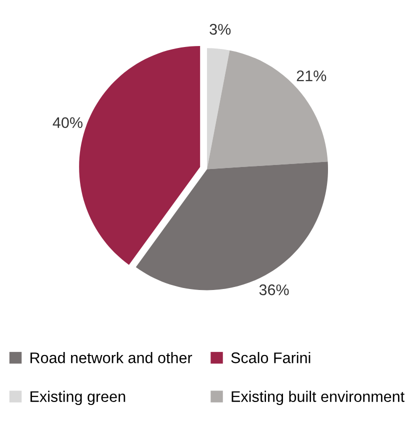 This screenshot has width=414, height=423. What do you see at coordinates (220, 29) in the screenshot?
I see `data-label: 3%` at bounding box center [220, 29].